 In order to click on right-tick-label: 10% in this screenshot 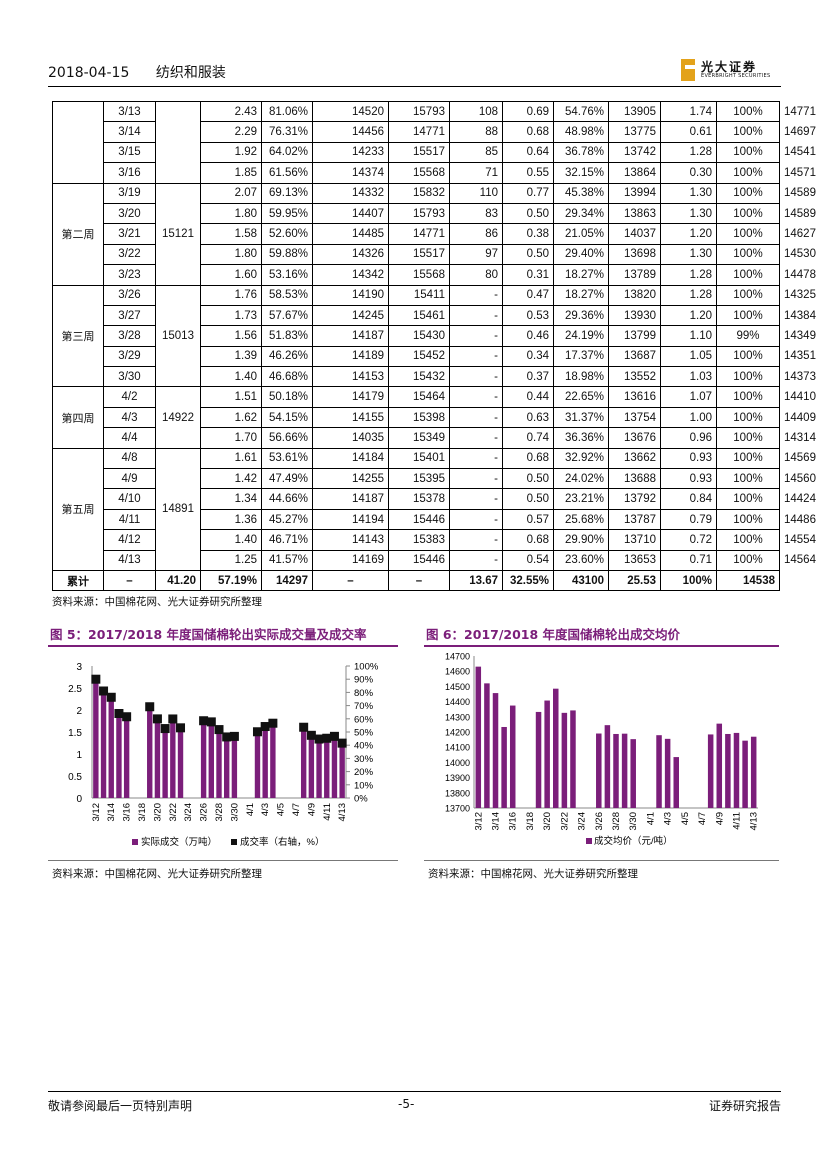, I will do `click(364, 785)`.